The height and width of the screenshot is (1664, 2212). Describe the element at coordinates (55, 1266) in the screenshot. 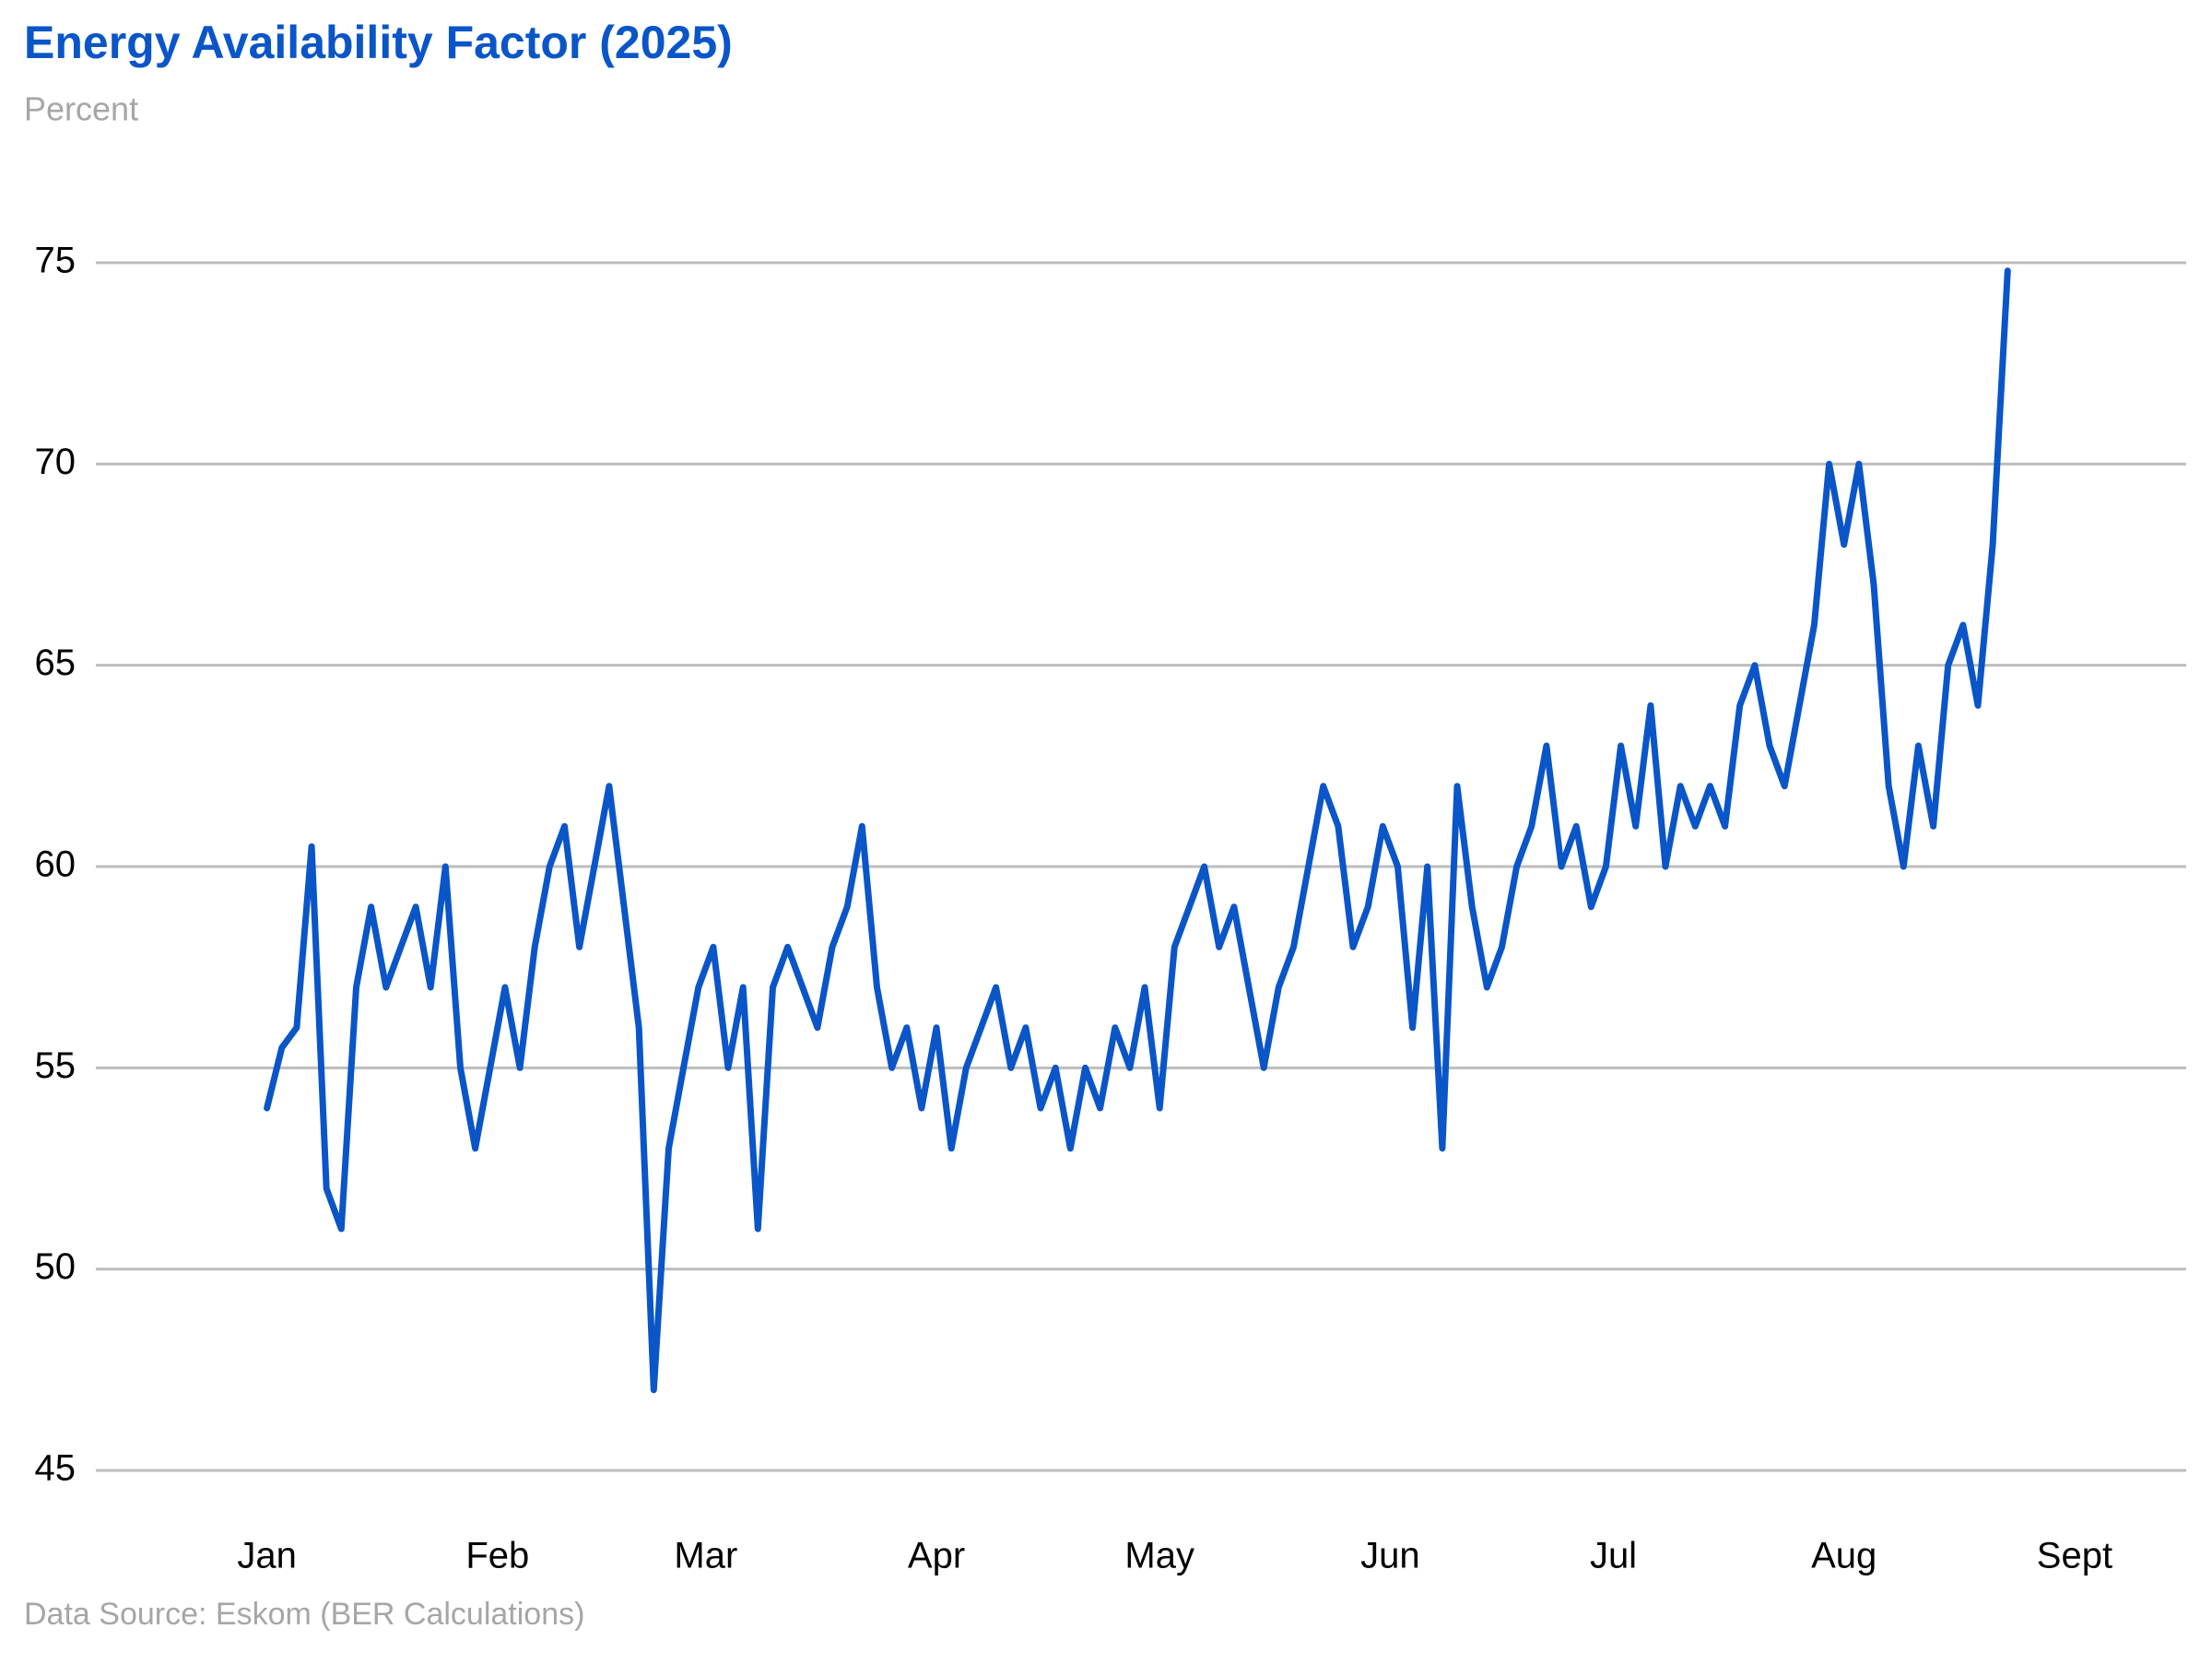

I see `y-tick-label: 50` at that location.